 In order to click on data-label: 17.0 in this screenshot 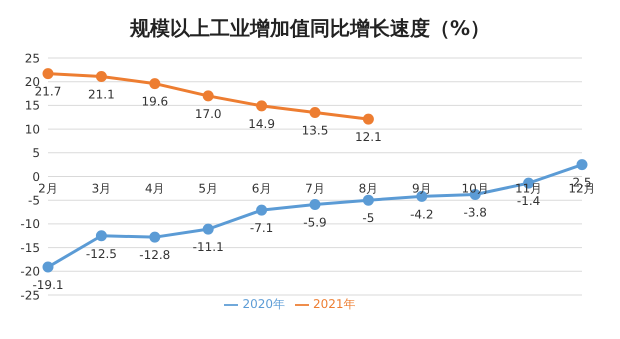, I will do `click(208, 113)`.